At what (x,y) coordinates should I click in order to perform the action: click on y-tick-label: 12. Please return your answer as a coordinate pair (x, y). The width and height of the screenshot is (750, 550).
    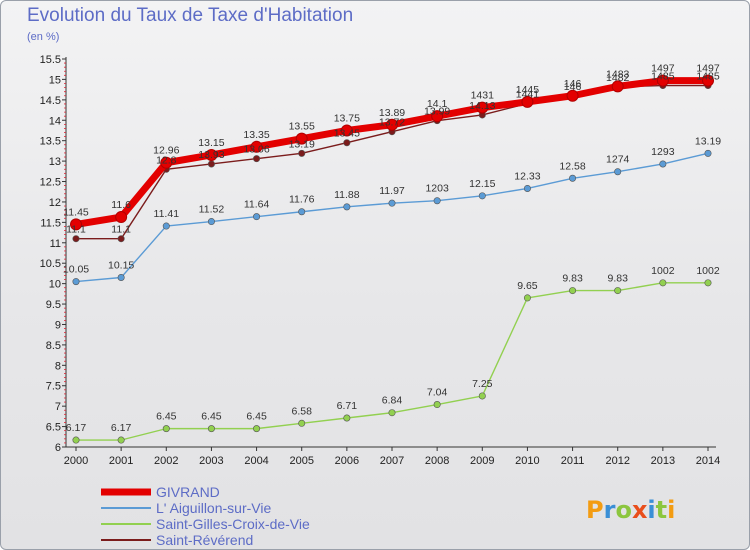
    Looking at the image, I should click on (55, 203).